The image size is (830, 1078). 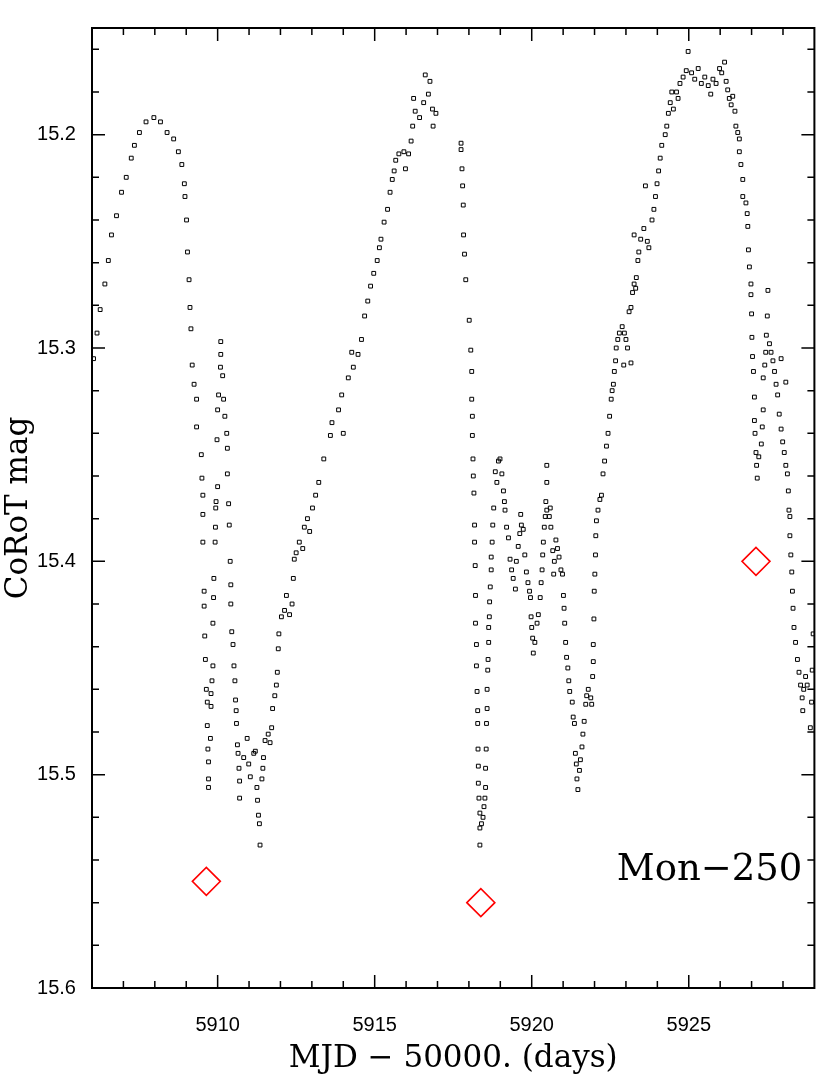 I want to click on y-tick-label: 15.2, so click(x=56, y=133).